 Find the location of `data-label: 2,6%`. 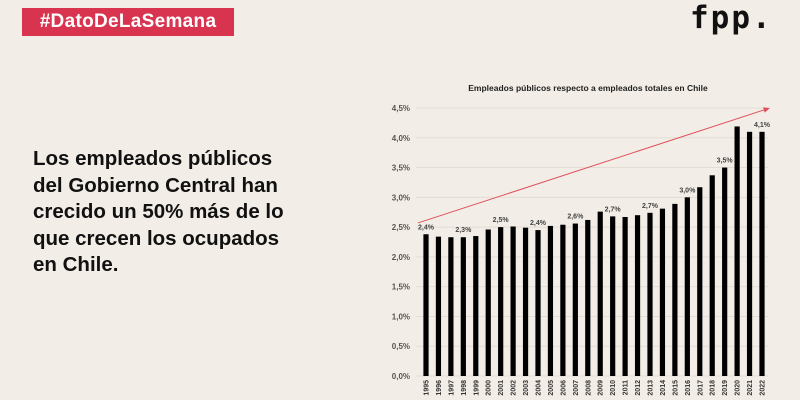

data-label: 2,6% is located at coordinates (575, 217).